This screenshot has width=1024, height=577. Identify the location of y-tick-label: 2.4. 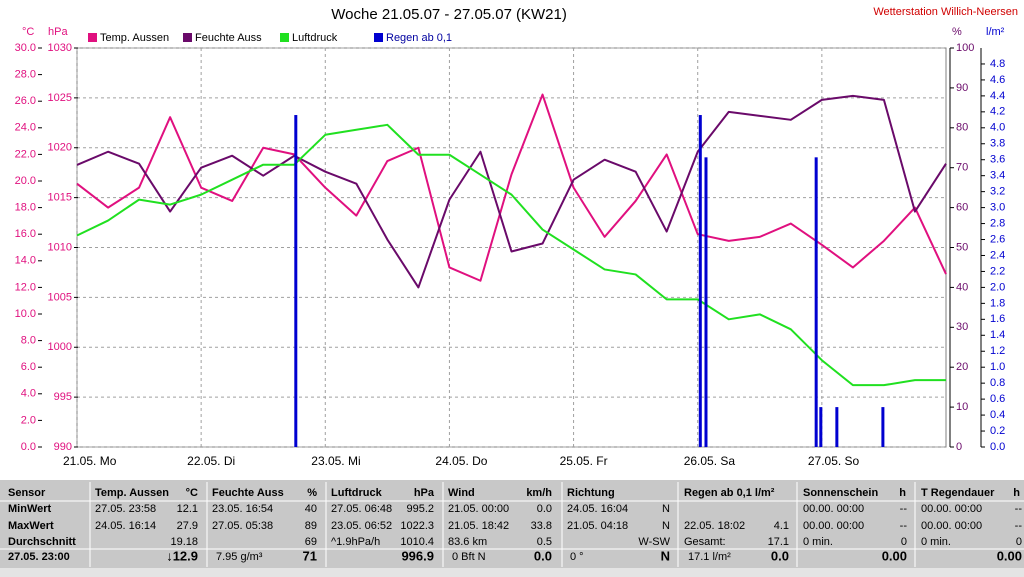
(997, 255).